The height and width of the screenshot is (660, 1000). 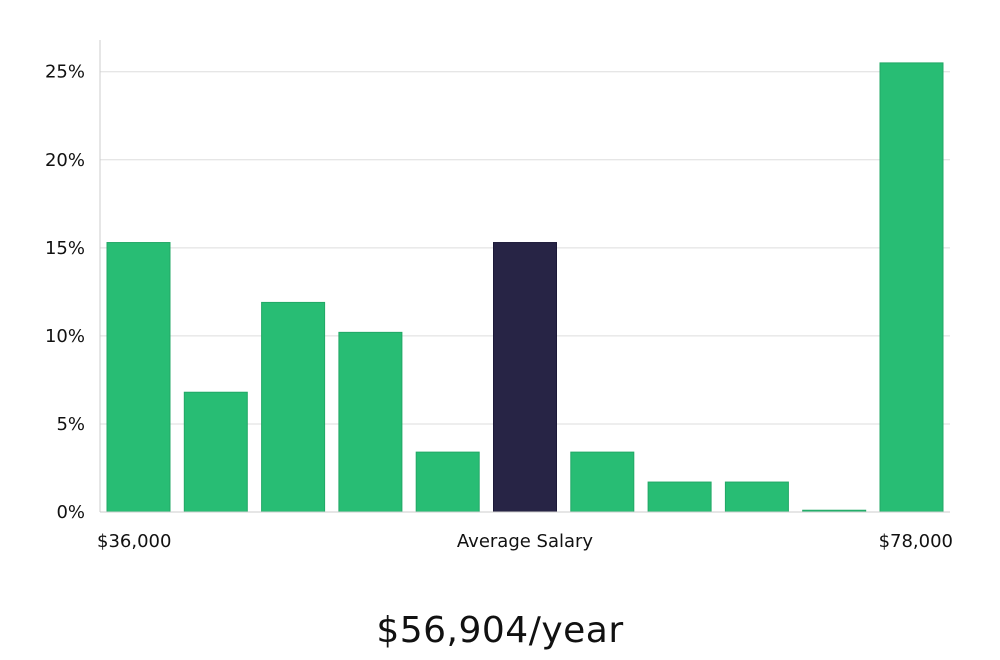 What do you see at coordinates (525, 377) in the screenshot?
I see `bar-average-highlight` at bounding box center [525, 377].